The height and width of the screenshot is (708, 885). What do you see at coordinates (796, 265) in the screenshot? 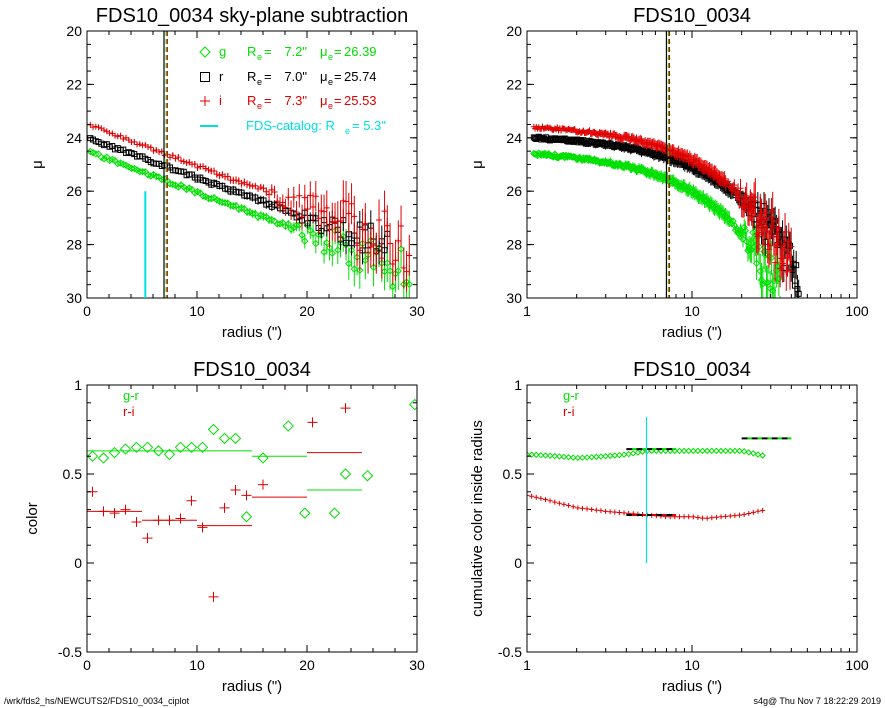
I see `r-band-point` at bounding box center [796, 265].